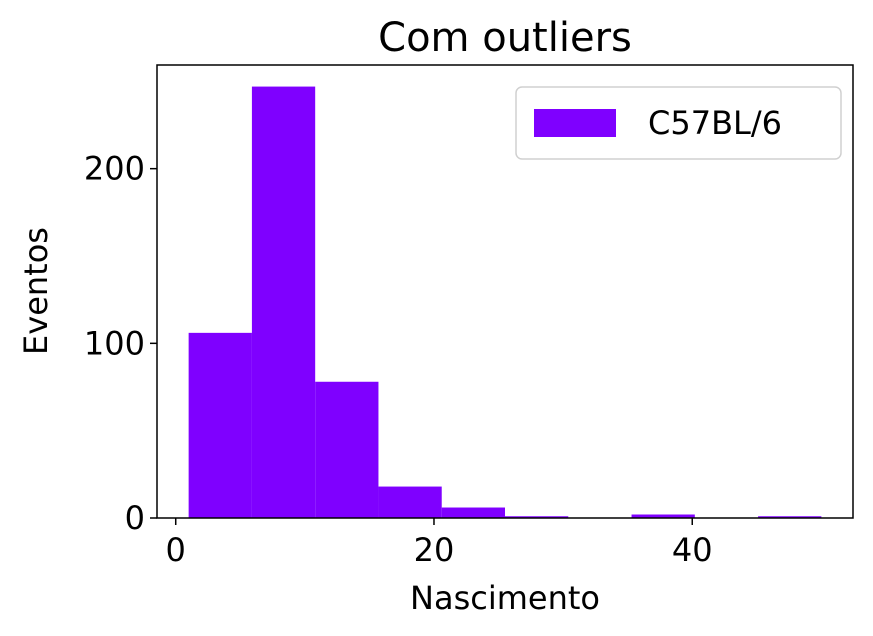 The height and width of the screenshot is (636, 873). What do you see at coordinates (692, 550) in the screenshot?
I see `x-tick-label: 40` at bounding box center [692, 550].